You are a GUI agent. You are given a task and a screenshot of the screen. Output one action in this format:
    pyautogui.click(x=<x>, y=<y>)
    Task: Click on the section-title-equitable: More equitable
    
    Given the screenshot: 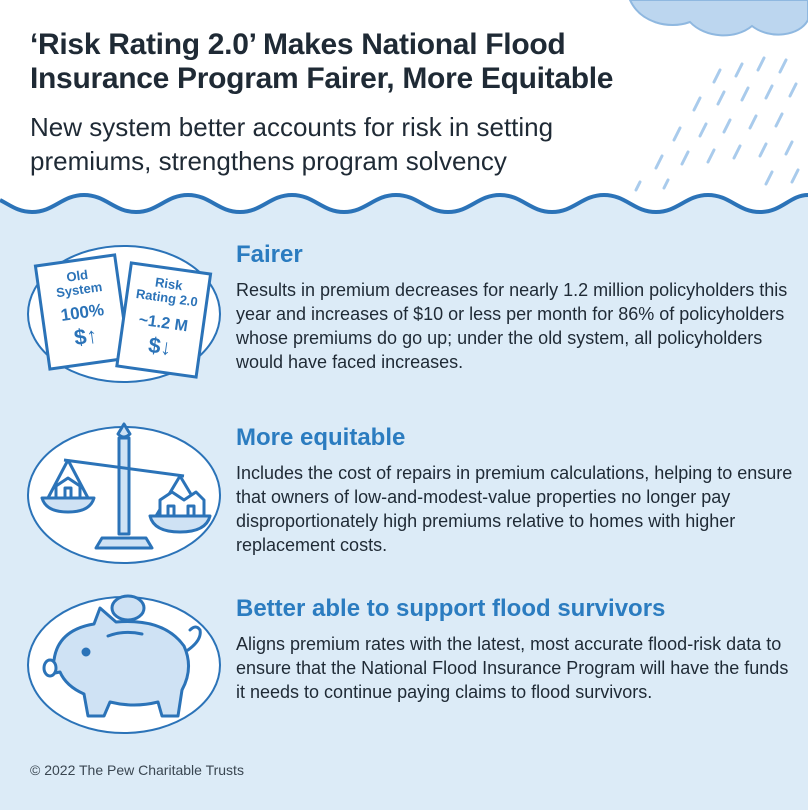 What is the action you would take?
    pyautogui.click(x=321, y=437)
    